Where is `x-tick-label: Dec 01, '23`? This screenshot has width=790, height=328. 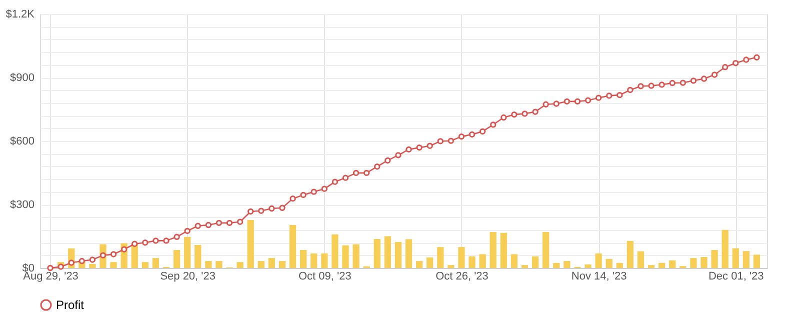 x-tick-label: Dec 01, '23 is located at coordinates (736, 276).